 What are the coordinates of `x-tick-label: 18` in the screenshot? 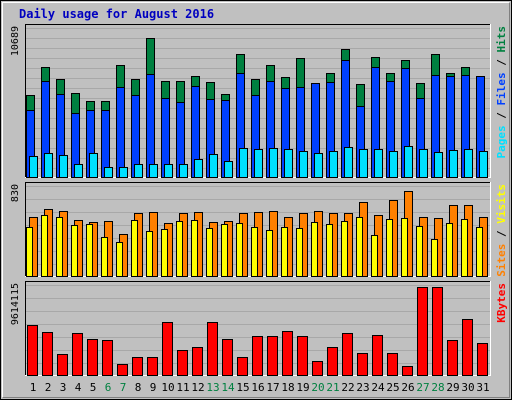 It's located at (287, 387).